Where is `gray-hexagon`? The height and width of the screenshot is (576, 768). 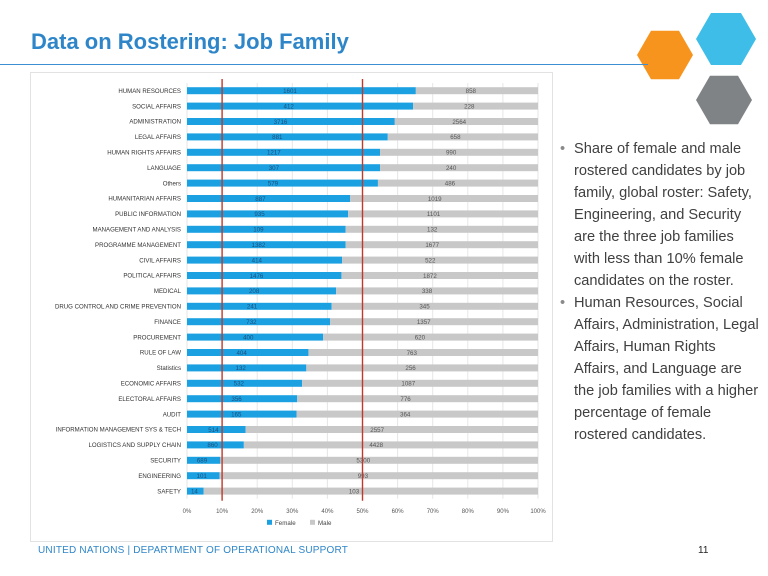 gray-hexagon is located at coordinates (724, 100).